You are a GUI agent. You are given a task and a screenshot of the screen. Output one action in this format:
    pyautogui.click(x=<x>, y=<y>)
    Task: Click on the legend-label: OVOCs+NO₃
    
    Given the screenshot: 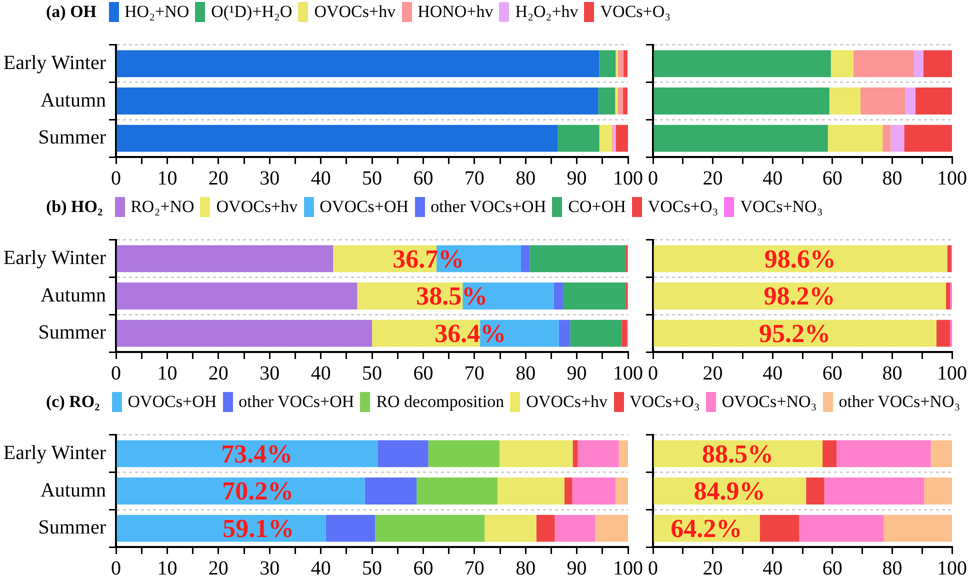 What is the action you would take?
    pyautogui.click(x=769, y=402)
    